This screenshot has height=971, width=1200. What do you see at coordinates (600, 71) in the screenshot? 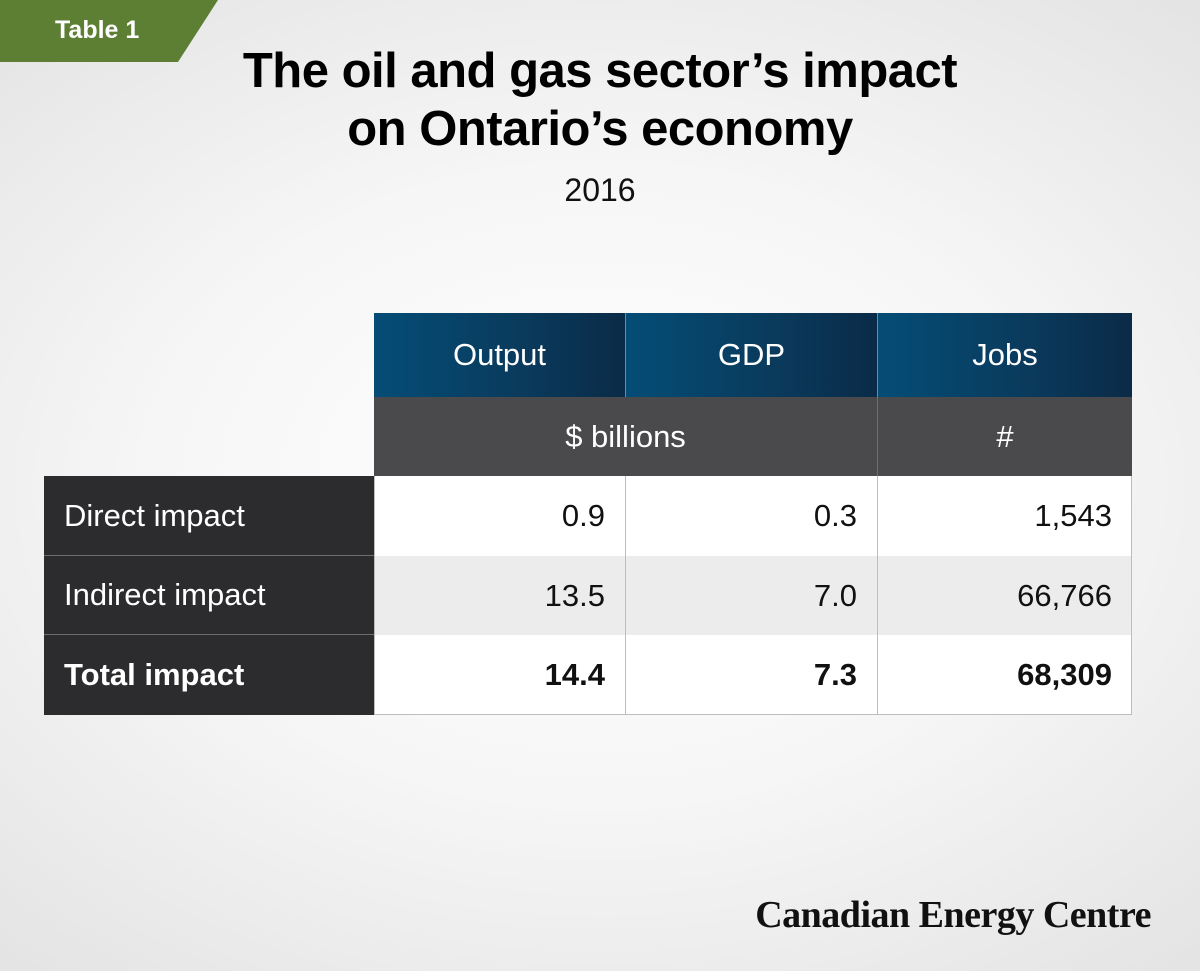
I see `title-line-1: The oil and gas sector’s impact` at bounding box center [600, 71].